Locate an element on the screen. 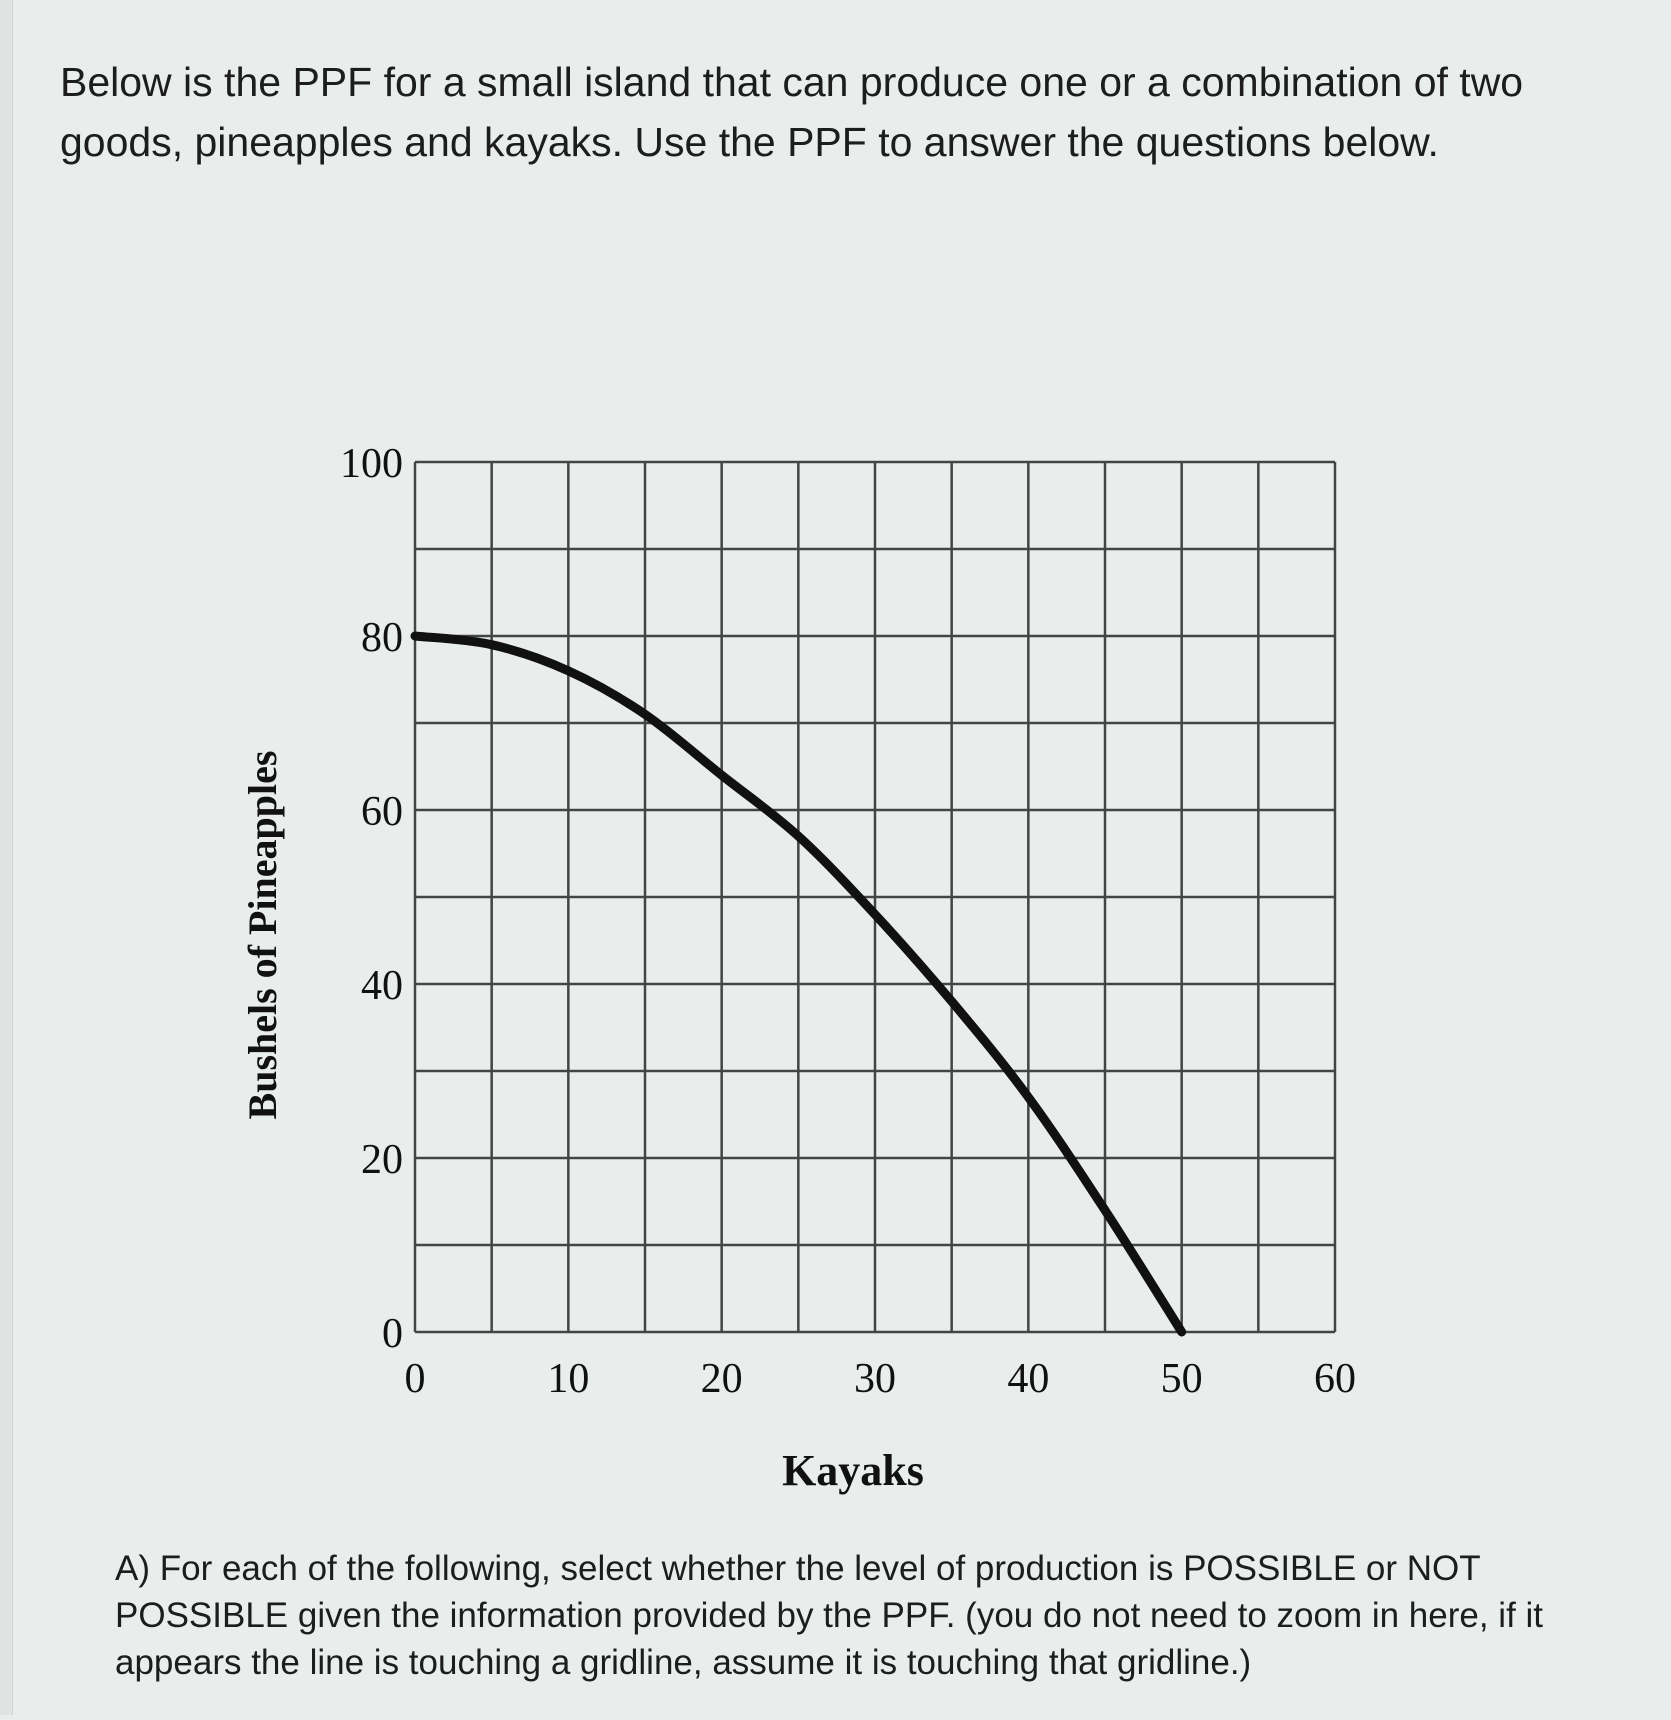 The image size is (1671, 1720). x-tick-label: 50 is located at coordinates (1182, 1379).